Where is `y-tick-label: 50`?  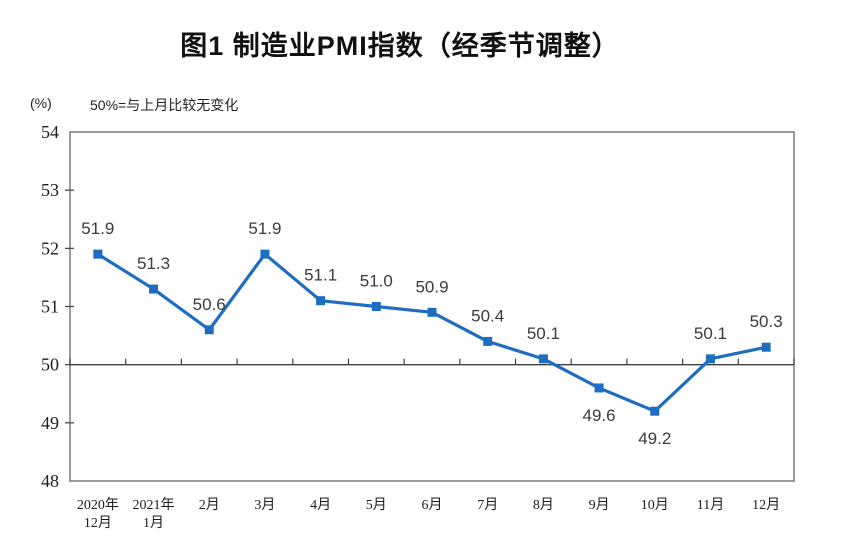 y-tick-label: 50 is located at coordinates (50, 365).